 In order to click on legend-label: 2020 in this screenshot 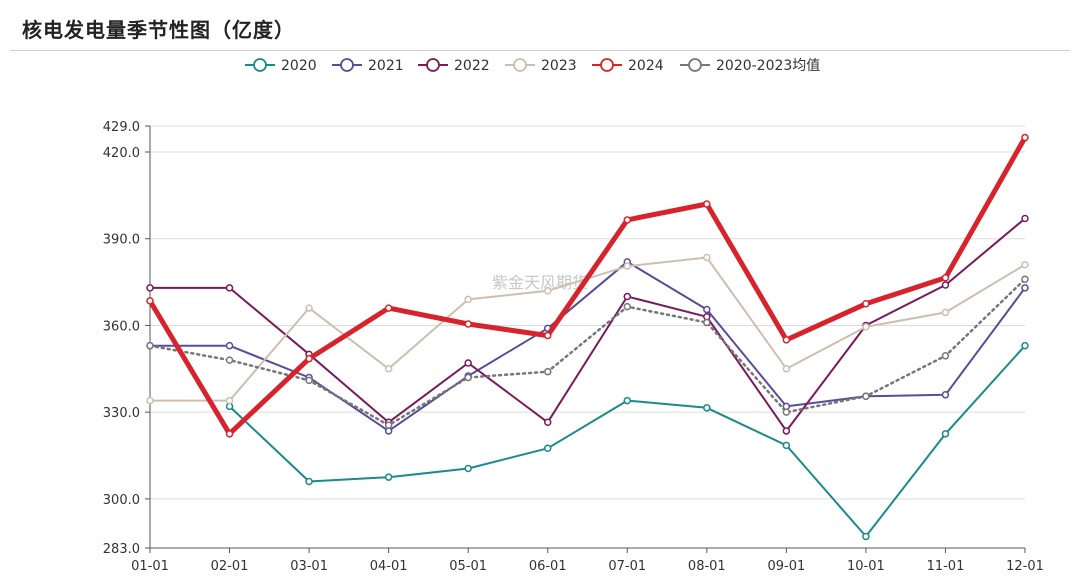, I will do `click(299, 66)`.